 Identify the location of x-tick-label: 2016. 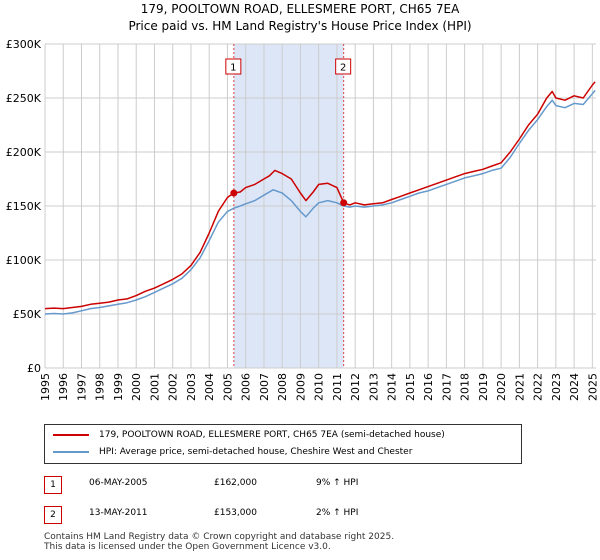
(428, 387).